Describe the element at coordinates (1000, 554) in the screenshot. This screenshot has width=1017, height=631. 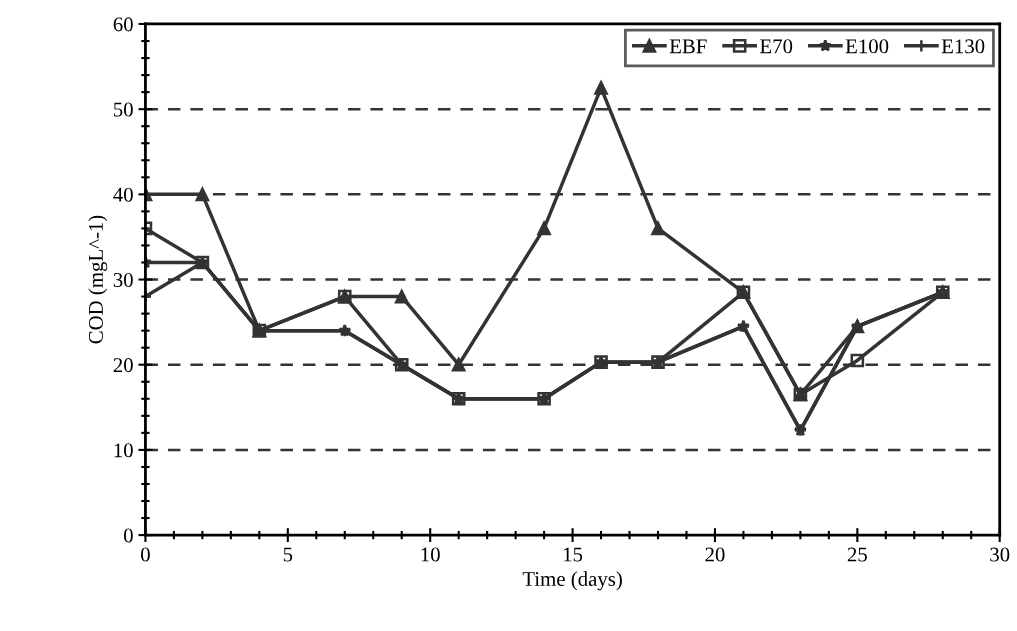
I see `x-tick-label: 30` at that location.